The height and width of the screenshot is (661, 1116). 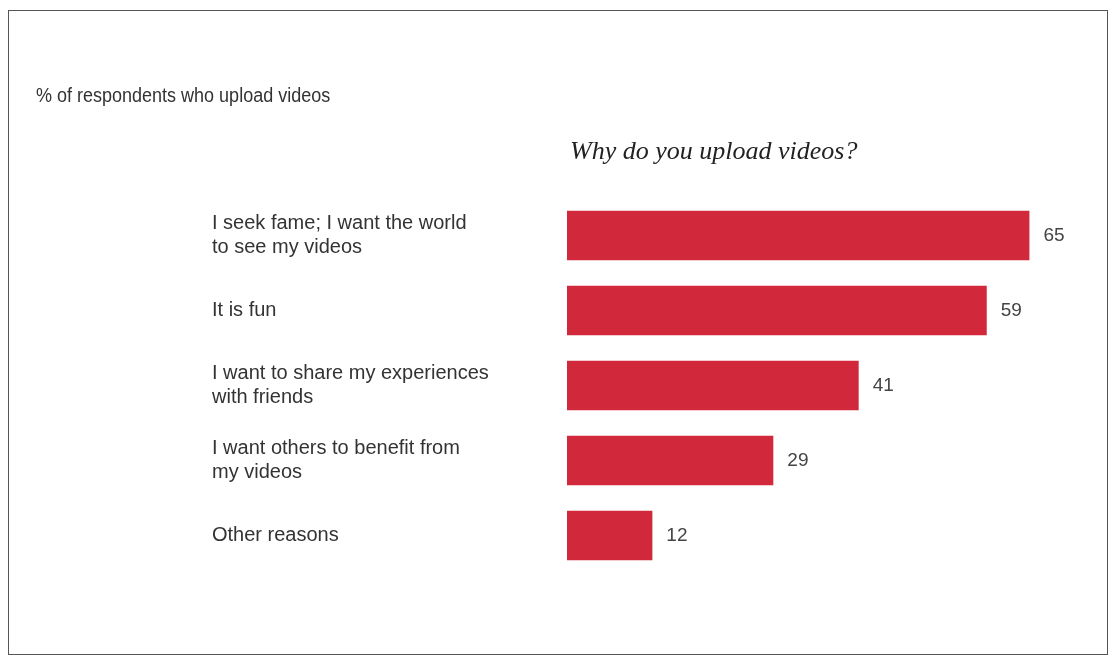 I want to click on data-label: 59, so click(x=1011, y=309).